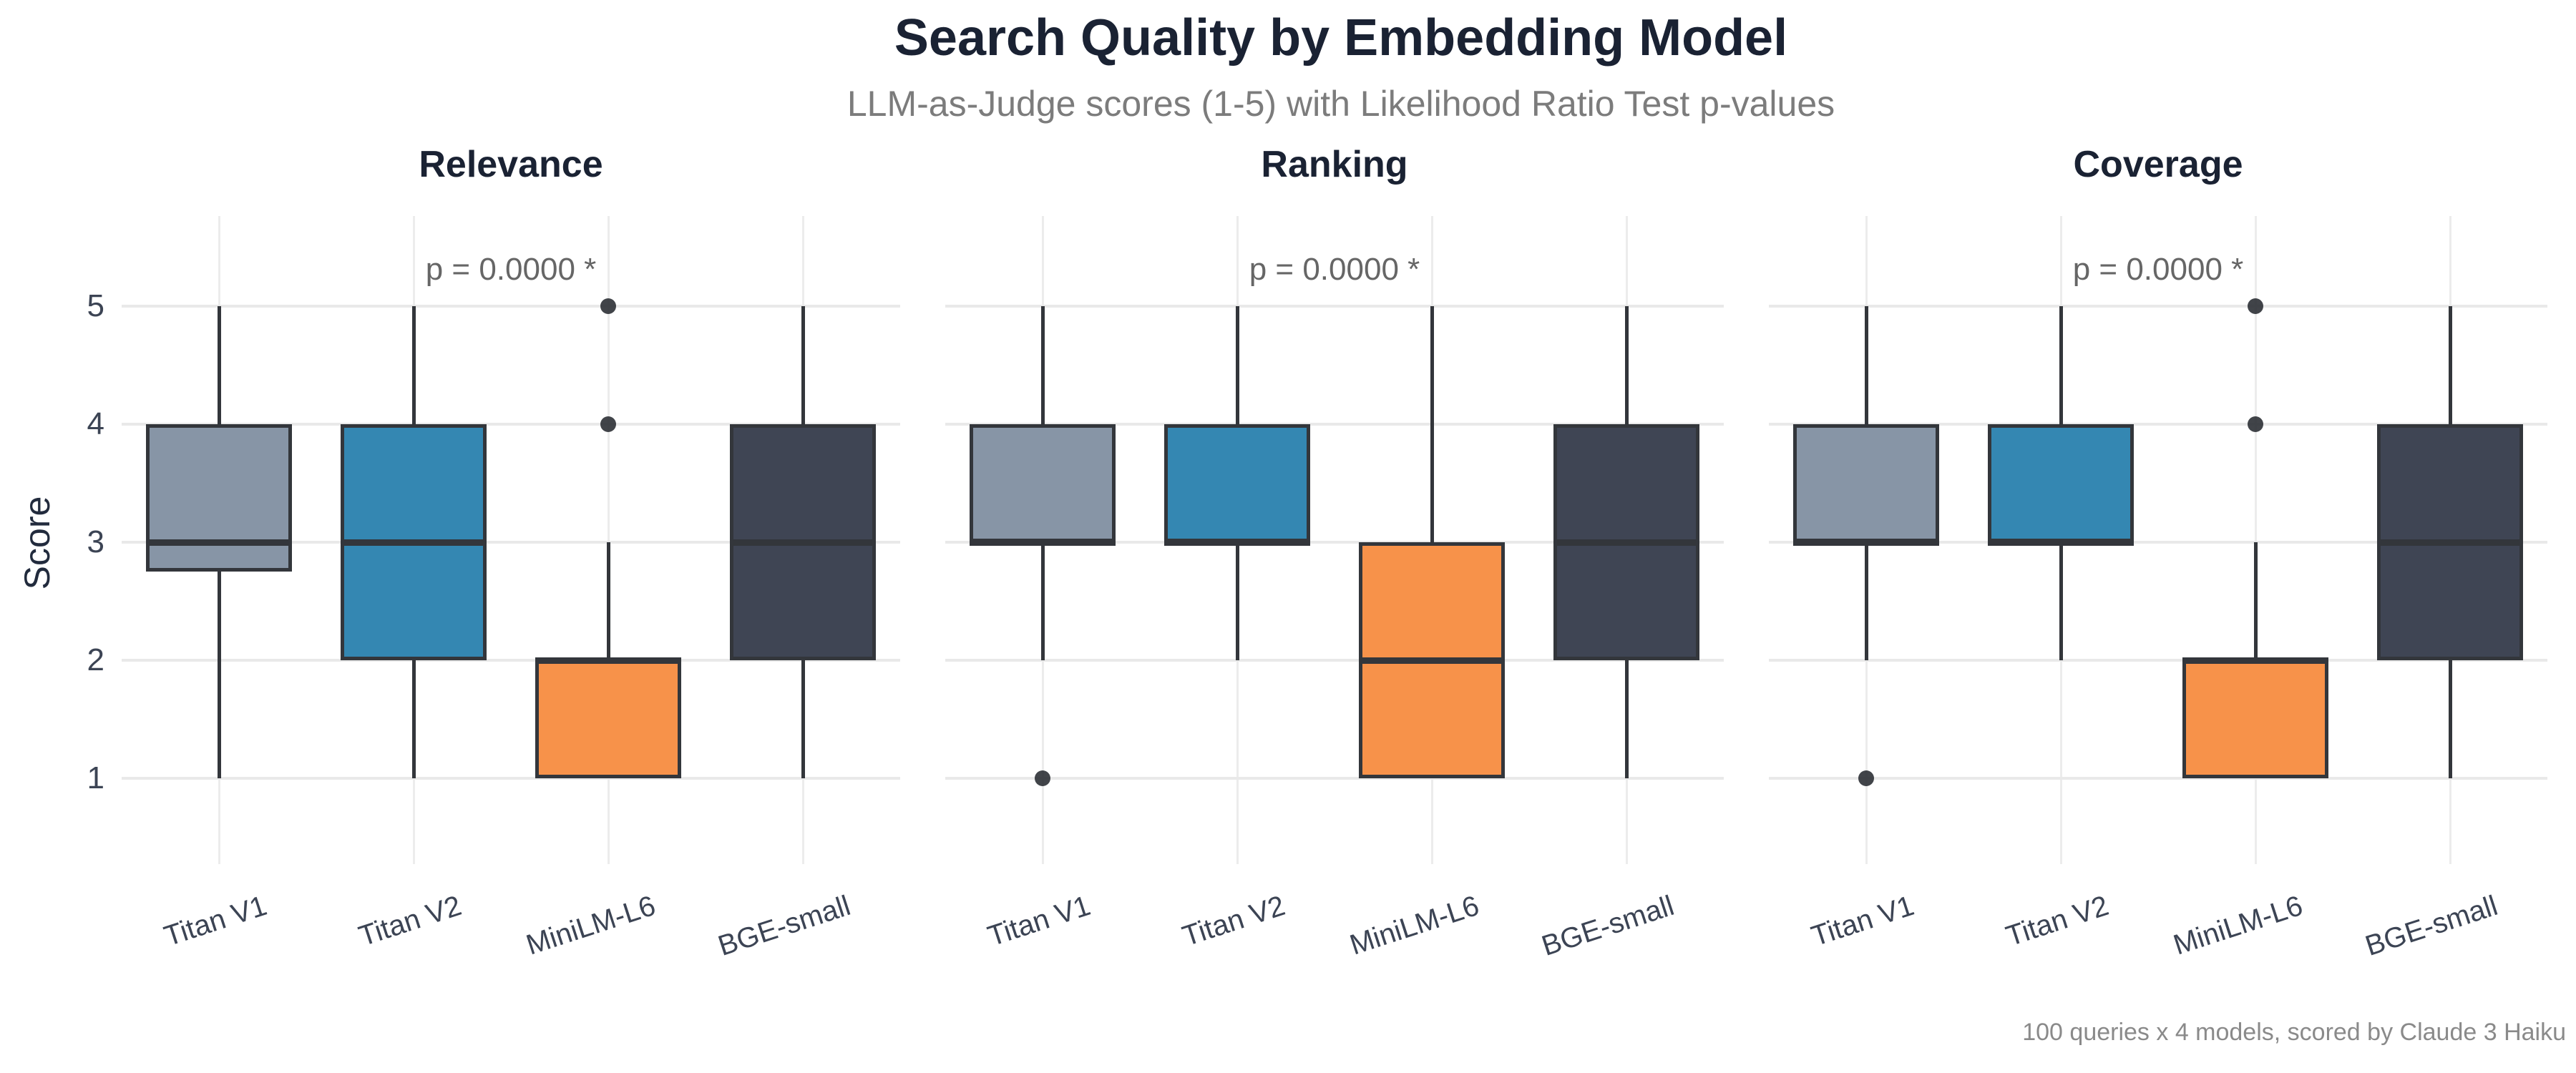 The width and height of the screenshot is (2576, 1073). What do you see at coordinates (2158, 164) in the screenshot?
I see `facet-title: Coverage` at bounding box center [2158, 164].